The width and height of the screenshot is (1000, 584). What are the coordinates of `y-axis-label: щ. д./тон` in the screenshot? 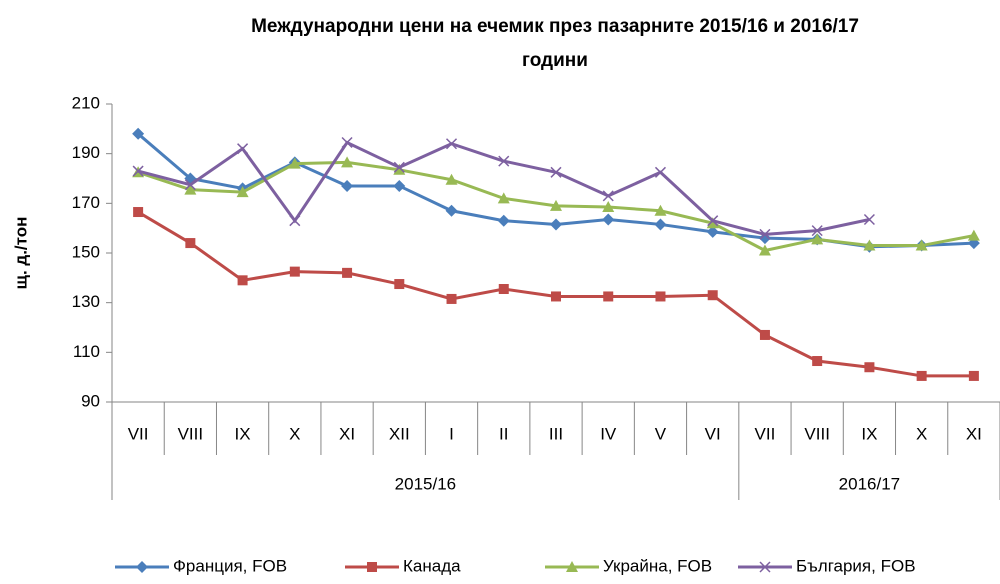 It's located at (20, 253).